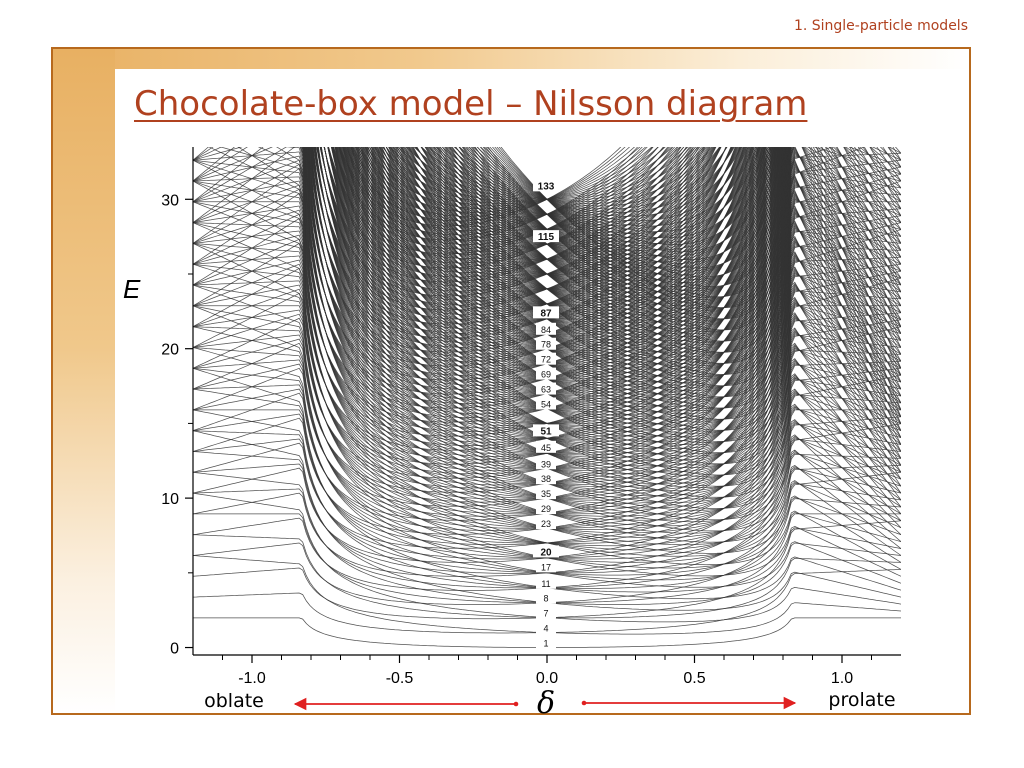 Image resolution: width=1024 pixels, height=768 pixels. I want to click on magic-number-label: 63, so click(546, 390).